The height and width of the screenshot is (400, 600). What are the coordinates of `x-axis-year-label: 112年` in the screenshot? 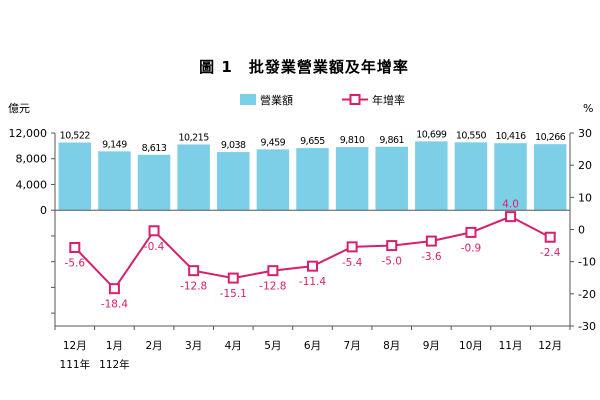 It's located at (114, 364).